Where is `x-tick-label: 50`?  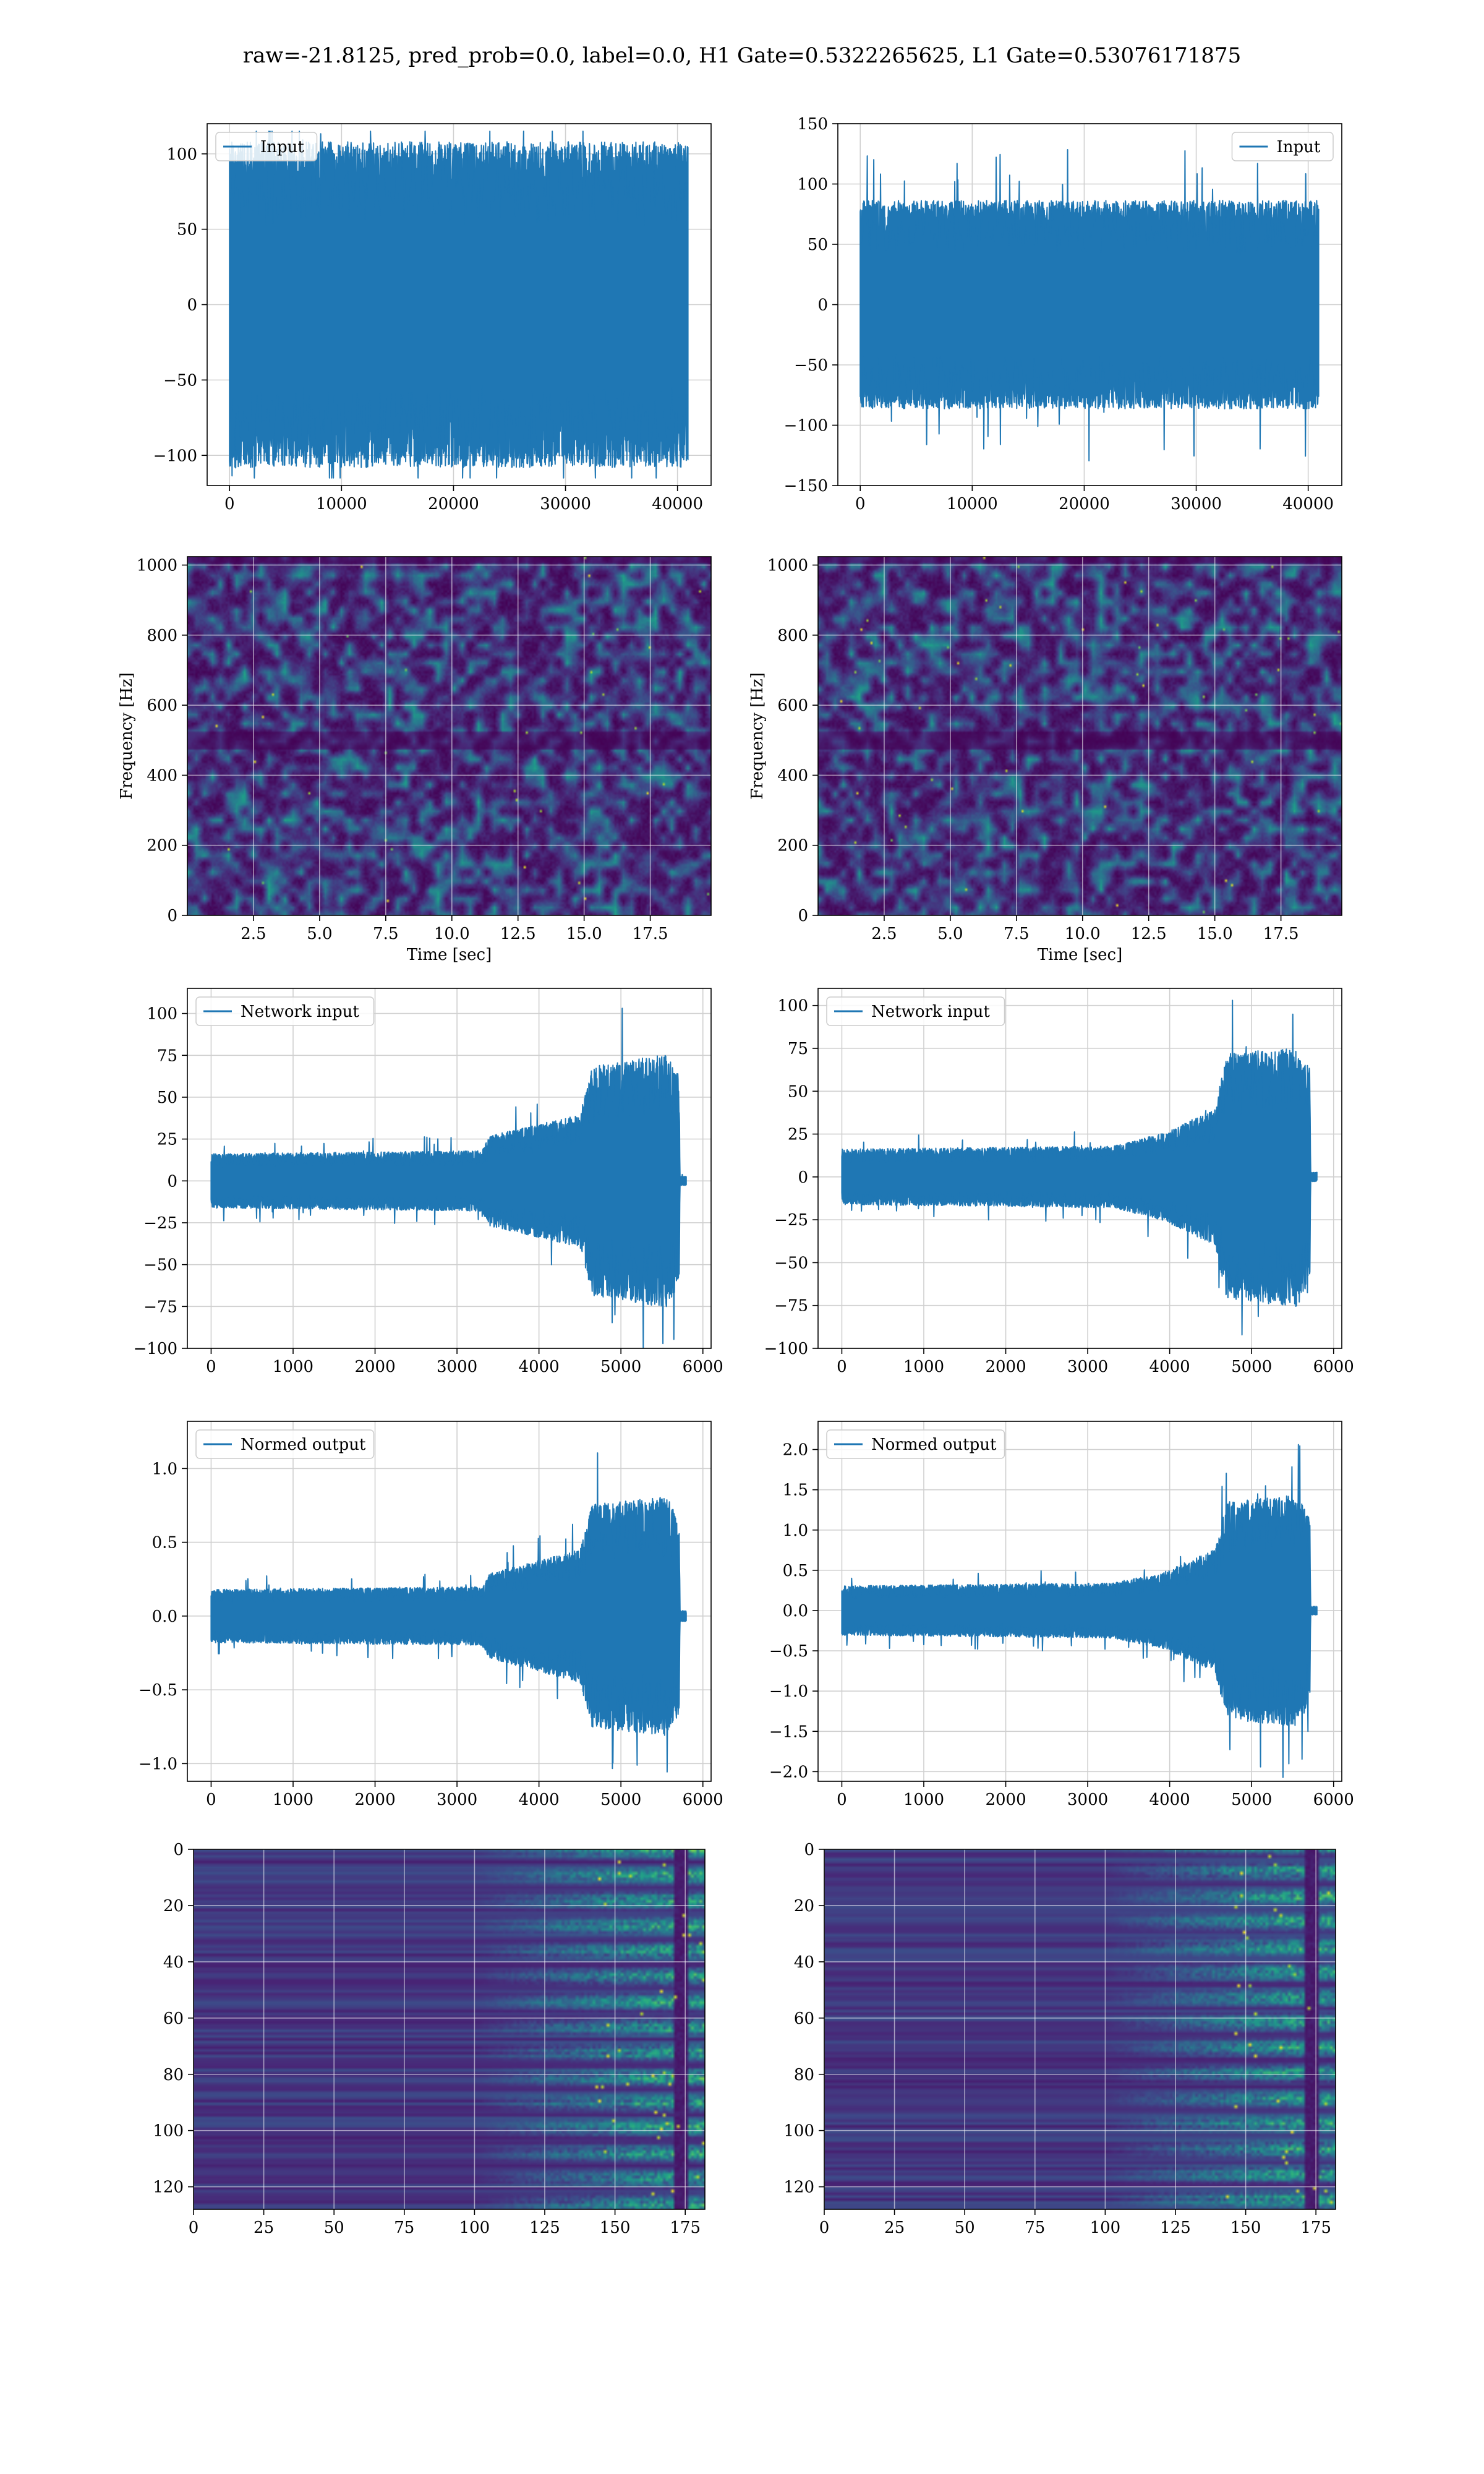
x-tick-label: 50 is located at coordinates (965, 2228).